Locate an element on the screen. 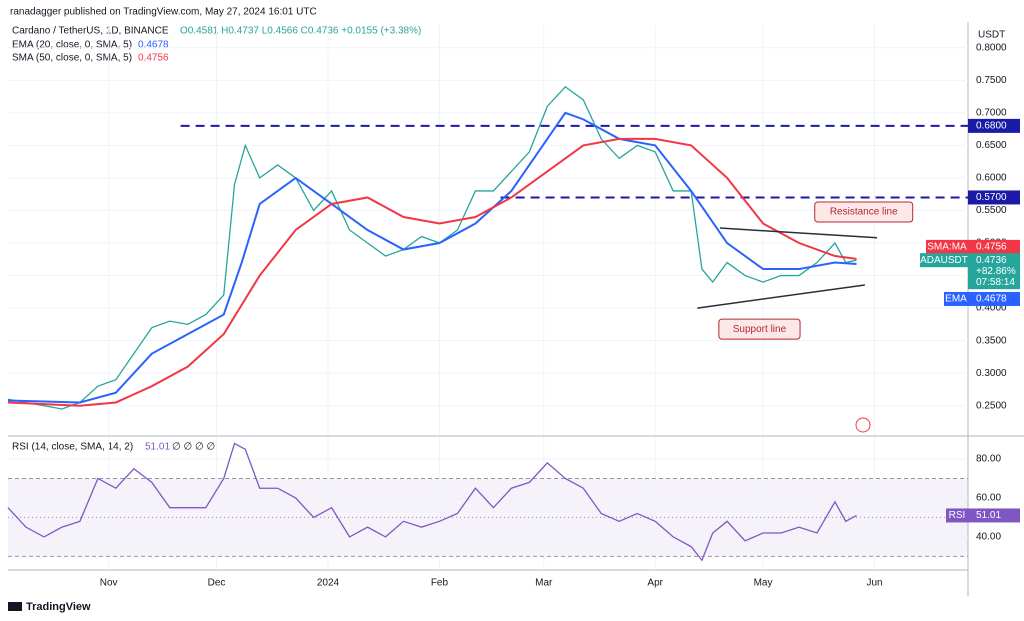  x-tick-label: Jun is located at coordinates (874, 583).